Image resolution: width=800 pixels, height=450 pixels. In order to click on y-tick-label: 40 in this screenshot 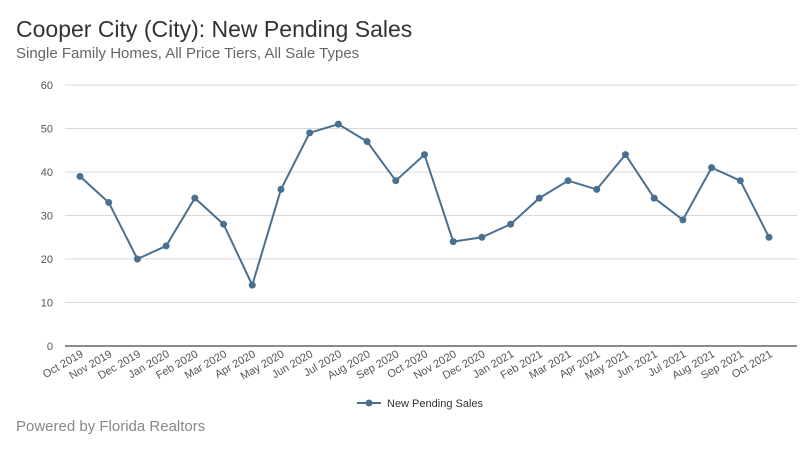, I will do `click(47, 173)`.